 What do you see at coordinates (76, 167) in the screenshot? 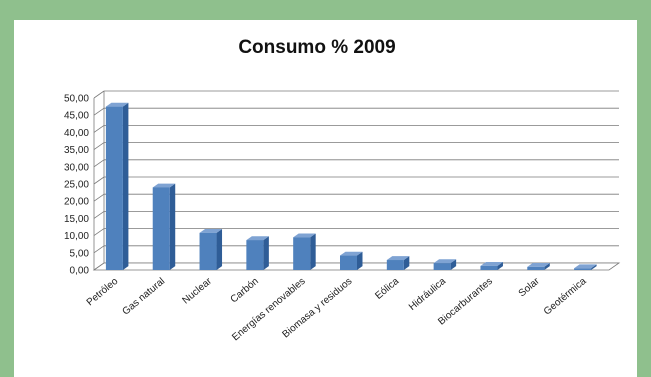
I see `y-tick-label: 30,00` at bounding box center [76, 167].